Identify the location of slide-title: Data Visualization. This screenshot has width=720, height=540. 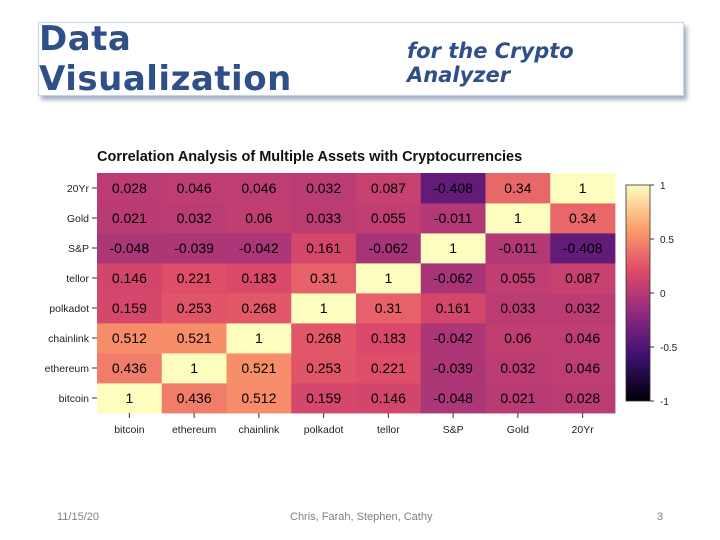
(165, 59).